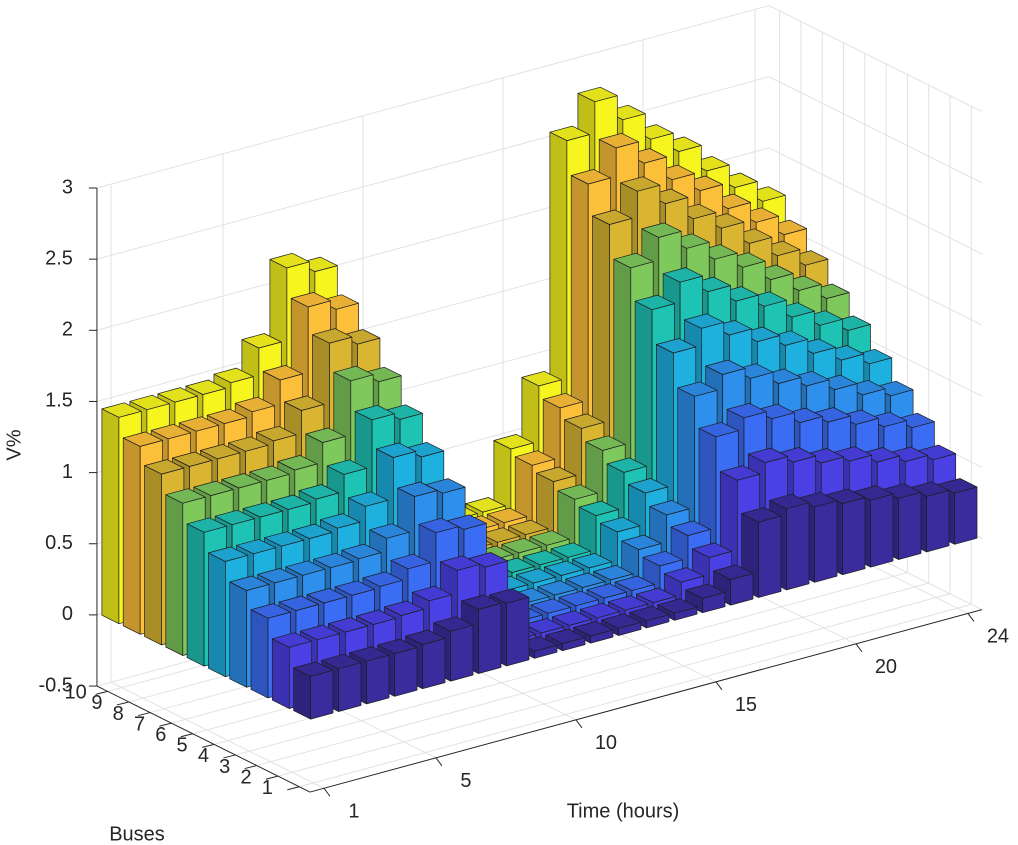 This screenshot has height=845, width=1018. Describe the element at coordinates (203, 756) in the screenshot. I see `y-tick-label: 4` at that location.